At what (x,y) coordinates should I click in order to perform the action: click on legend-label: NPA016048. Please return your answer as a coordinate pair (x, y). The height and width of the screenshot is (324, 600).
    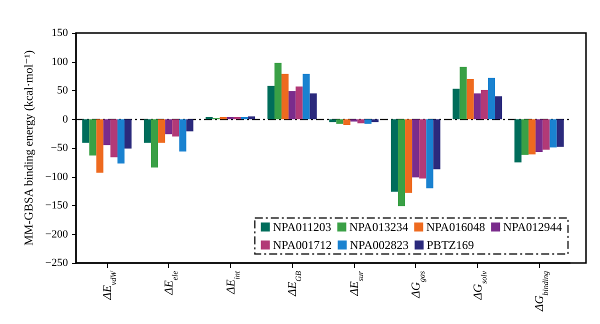
    Looking at the image, I should click on (456, 227).